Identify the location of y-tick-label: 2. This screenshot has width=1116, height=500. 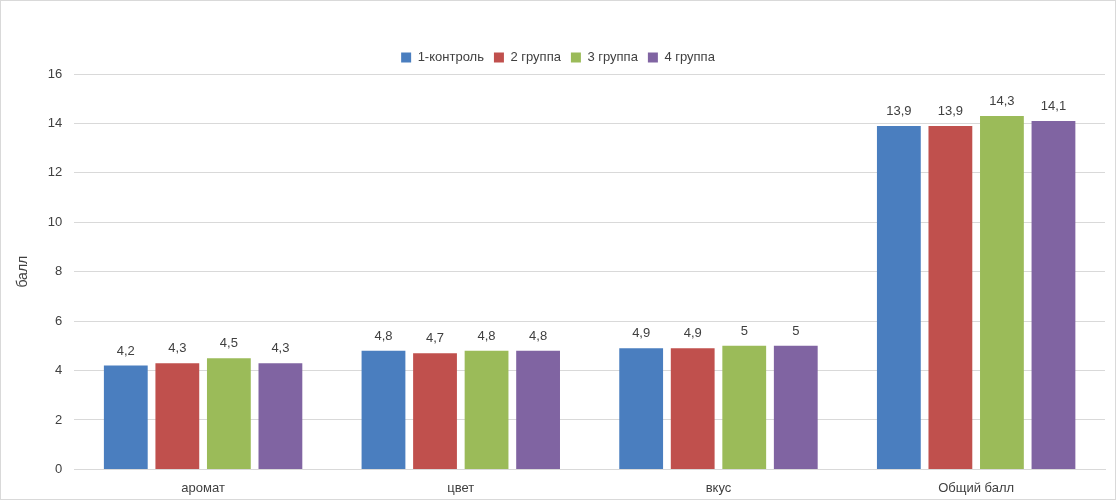
(59, 419).